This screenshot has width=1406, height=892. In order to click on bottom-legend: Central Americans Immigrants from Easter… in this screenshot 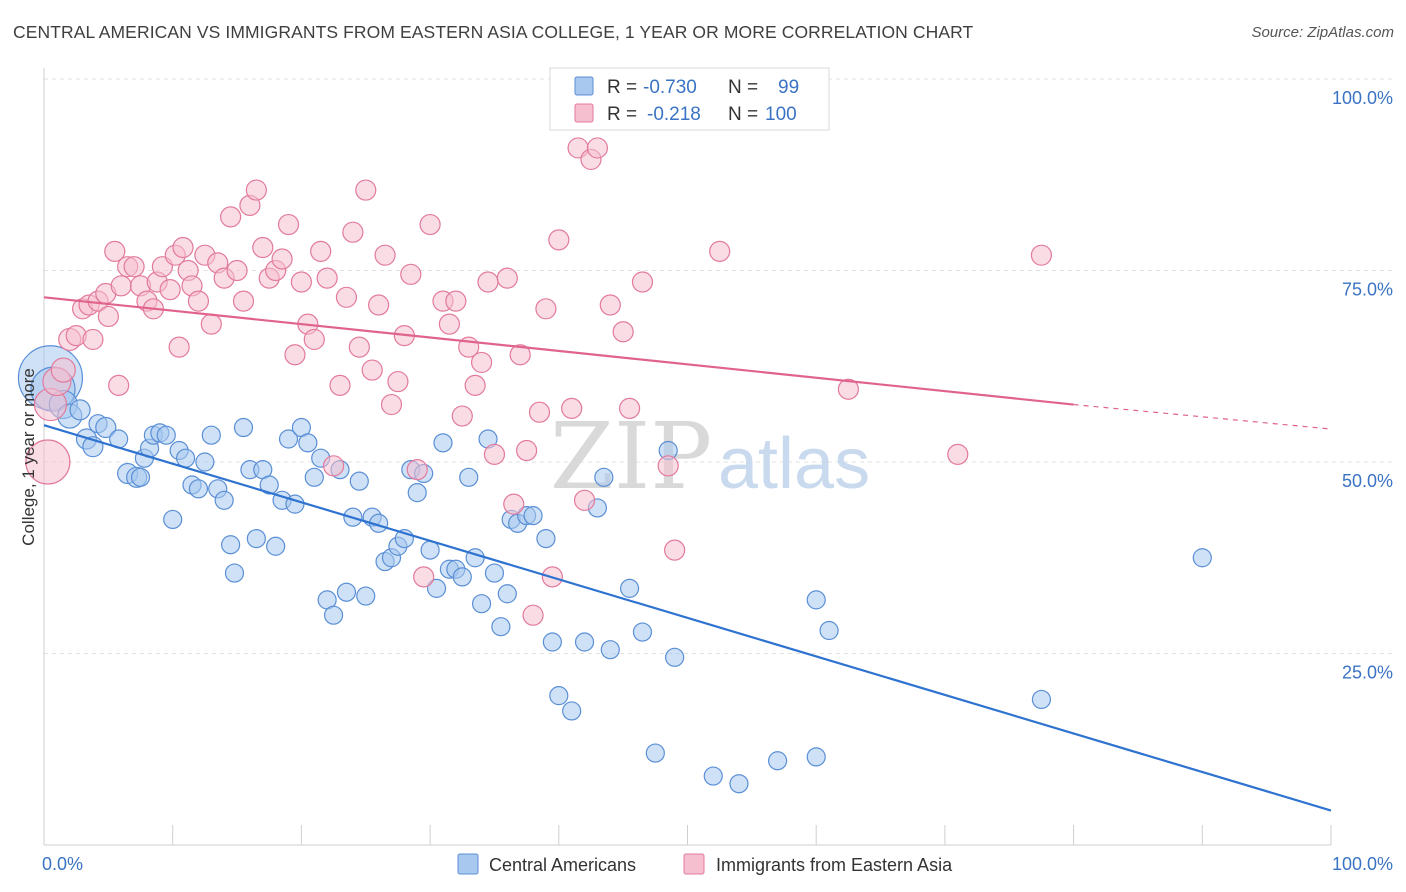, I will do `click(705, 864)`.